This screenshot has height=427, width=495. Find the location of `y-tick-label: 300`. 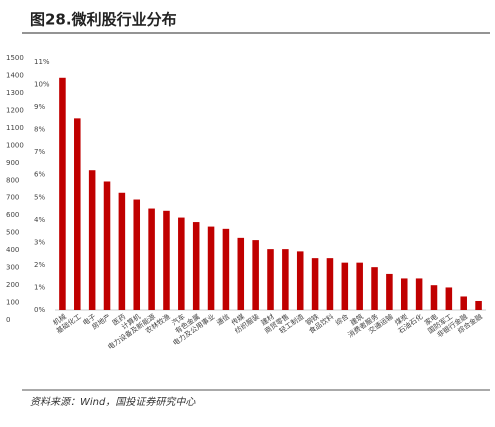

y-tick-label: 300 is located at coordinates (12, 268).